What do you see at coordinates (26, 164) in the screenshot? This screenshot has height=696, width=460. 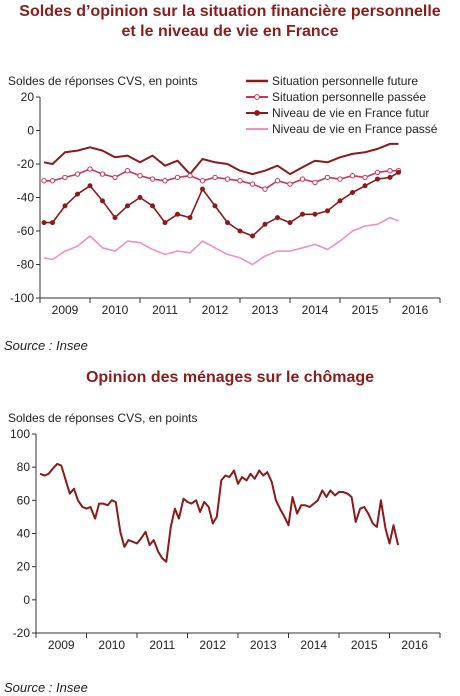 I see `chart1-ytick-label: -20` at bounding box center [26, 164].